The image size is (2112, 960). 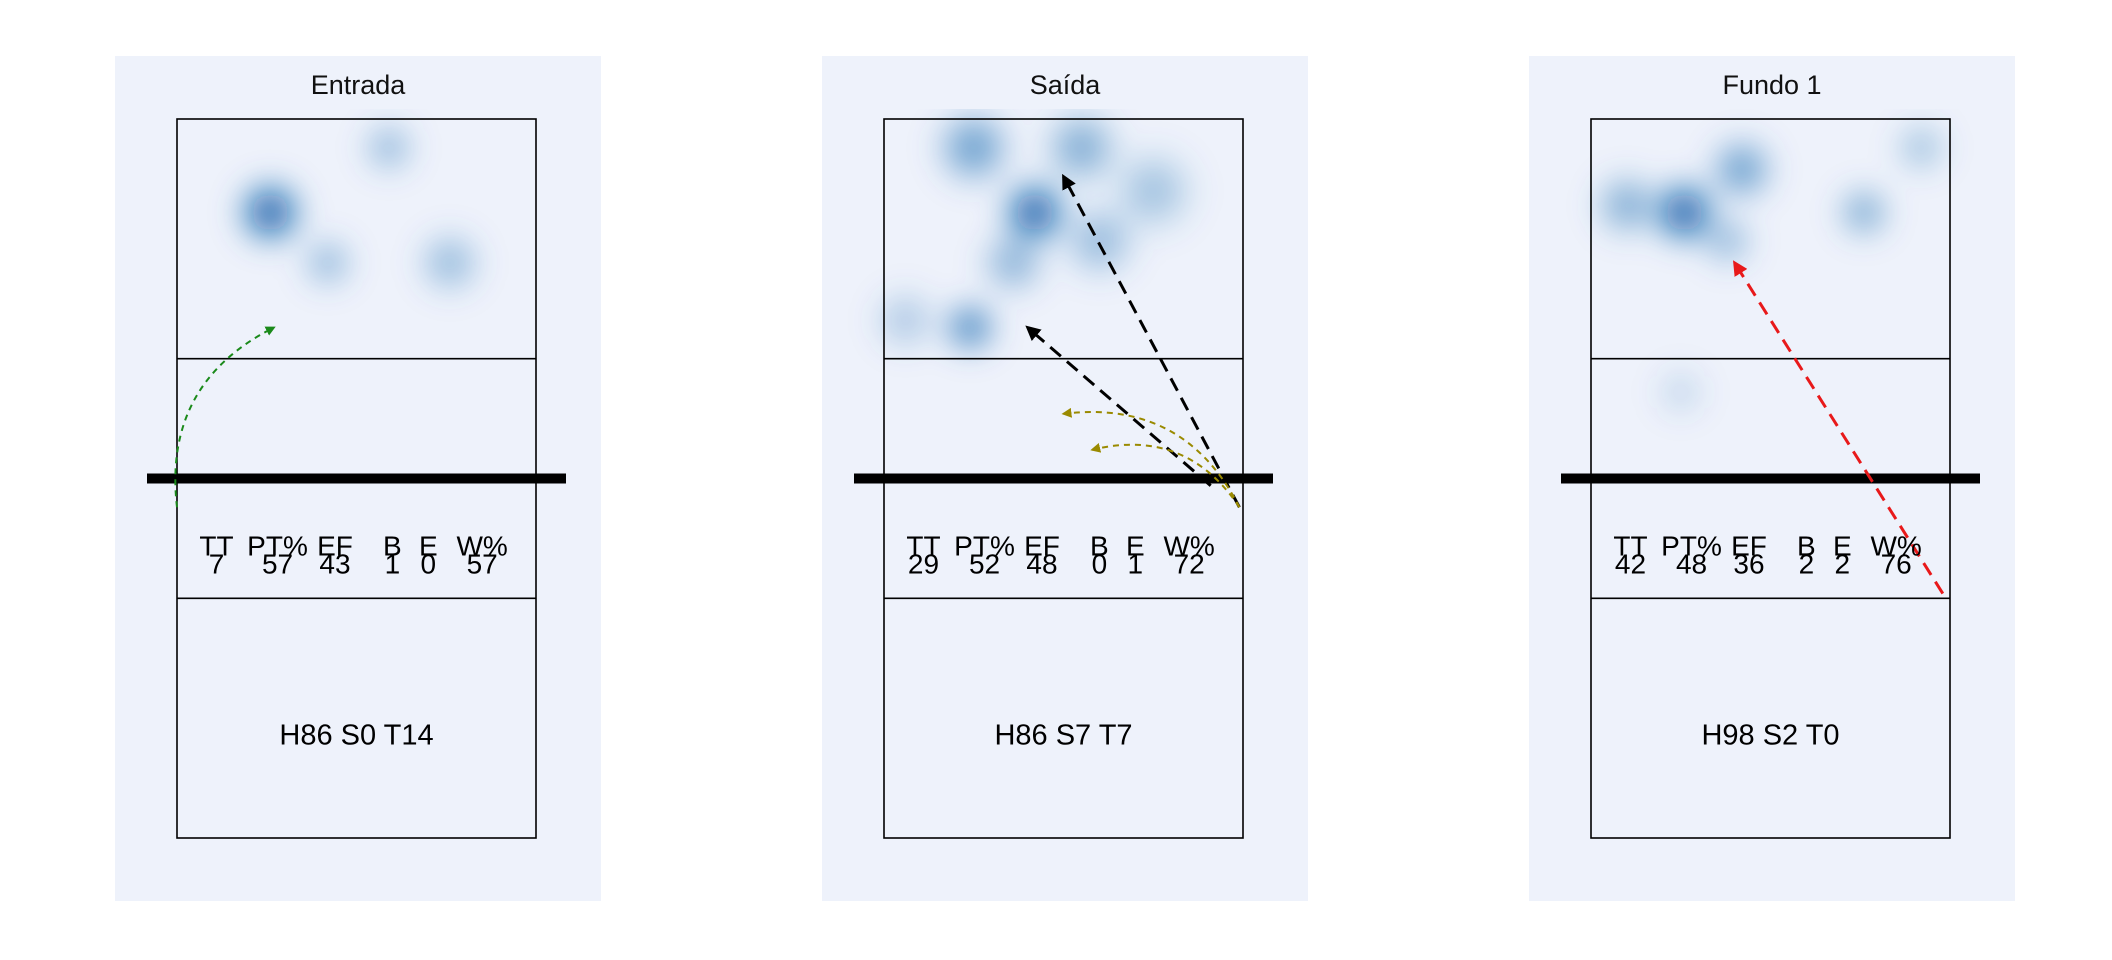 What do you see at coordinates (1066, 85) in the screenshot?
I see `panel-title: Saída` at bounding box center [1066, 85].